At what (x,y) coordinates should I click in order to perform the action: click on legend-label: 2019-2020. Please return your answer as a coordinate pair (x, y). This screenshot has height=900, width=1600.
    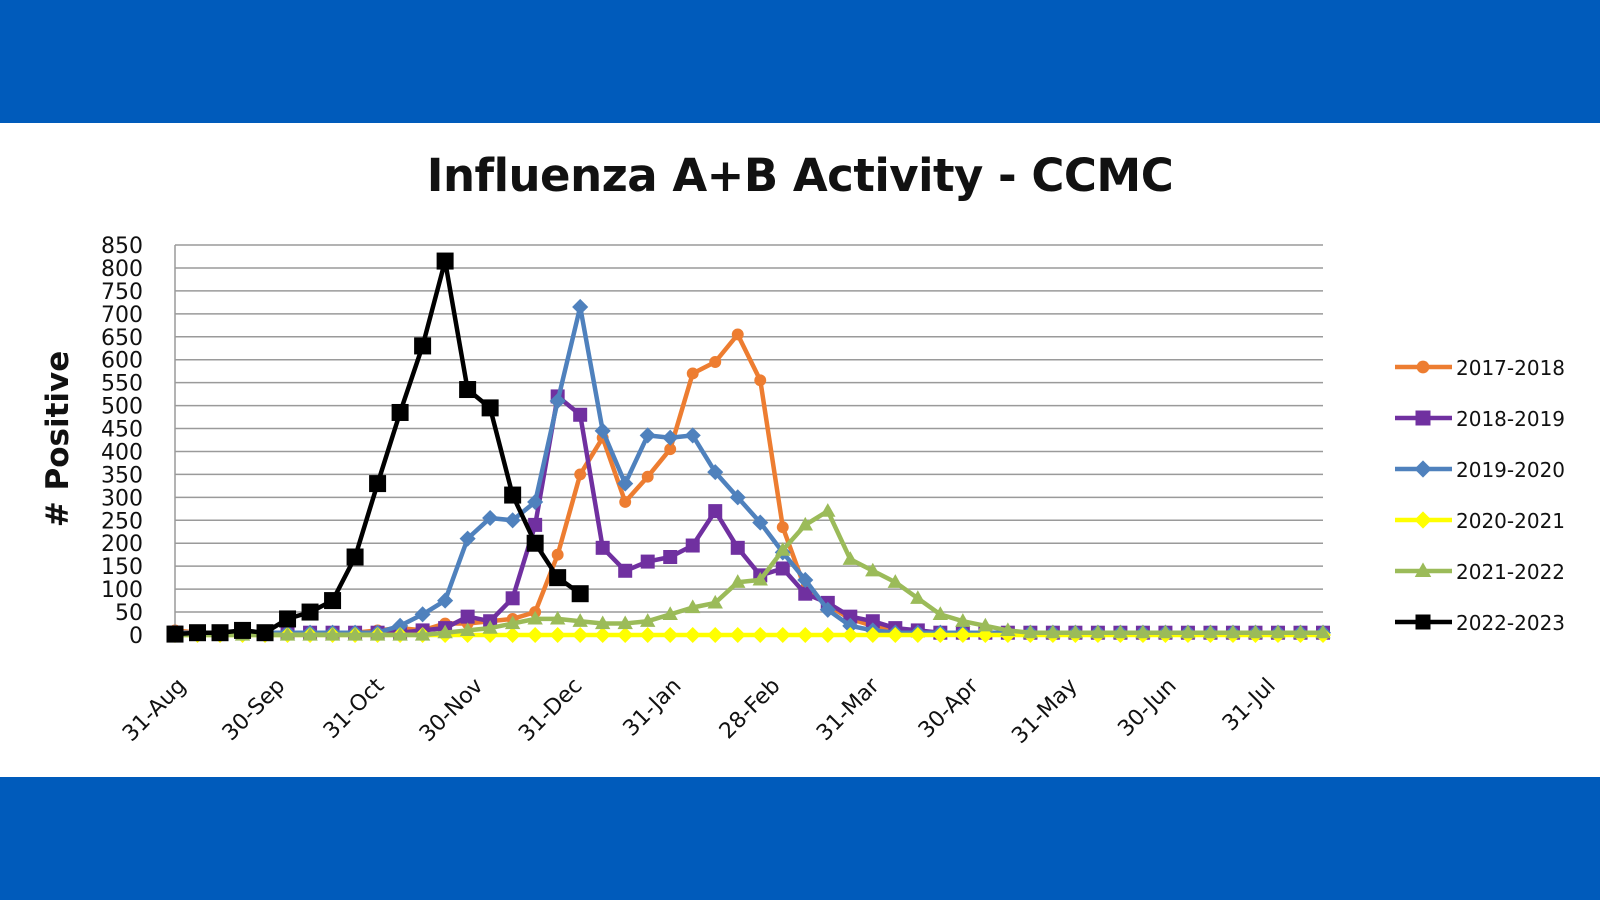
    Looking at the image, I should click on (1510, 470).